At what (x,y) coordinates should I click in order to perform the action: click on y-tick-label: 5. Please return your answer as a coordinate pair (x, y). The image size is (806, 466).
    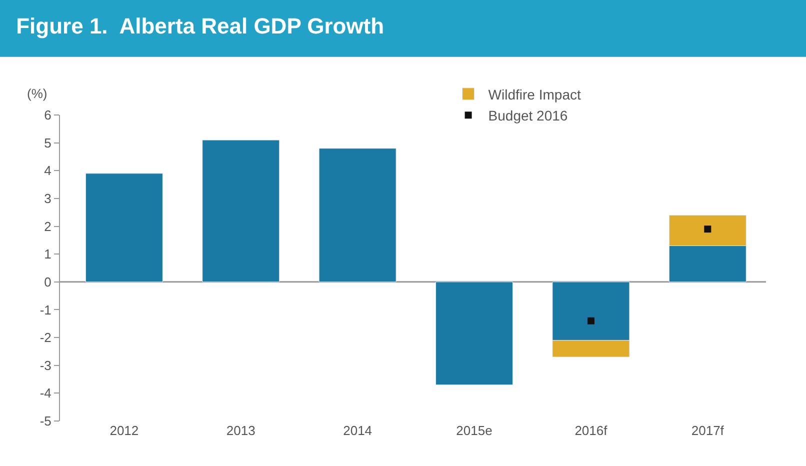
    Looking at the image, I should click on (48, 142).